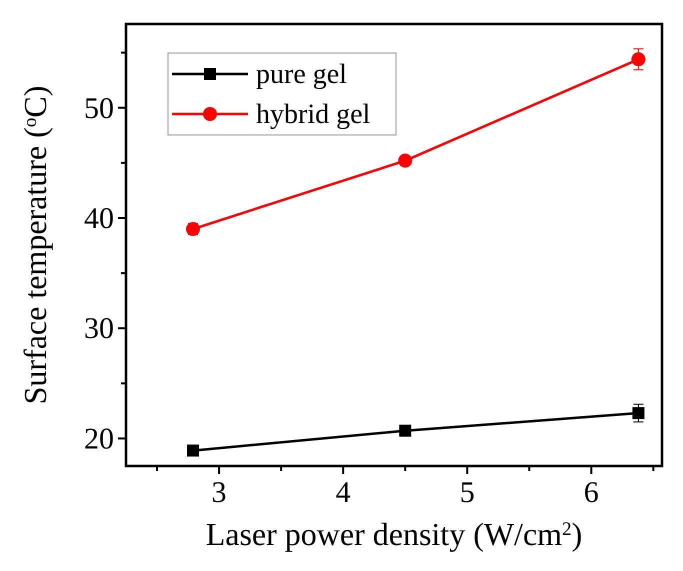  Describe the element at coordinates (313, 114) in the screenshot. I see `legend-label: hybrid gel` at that location.